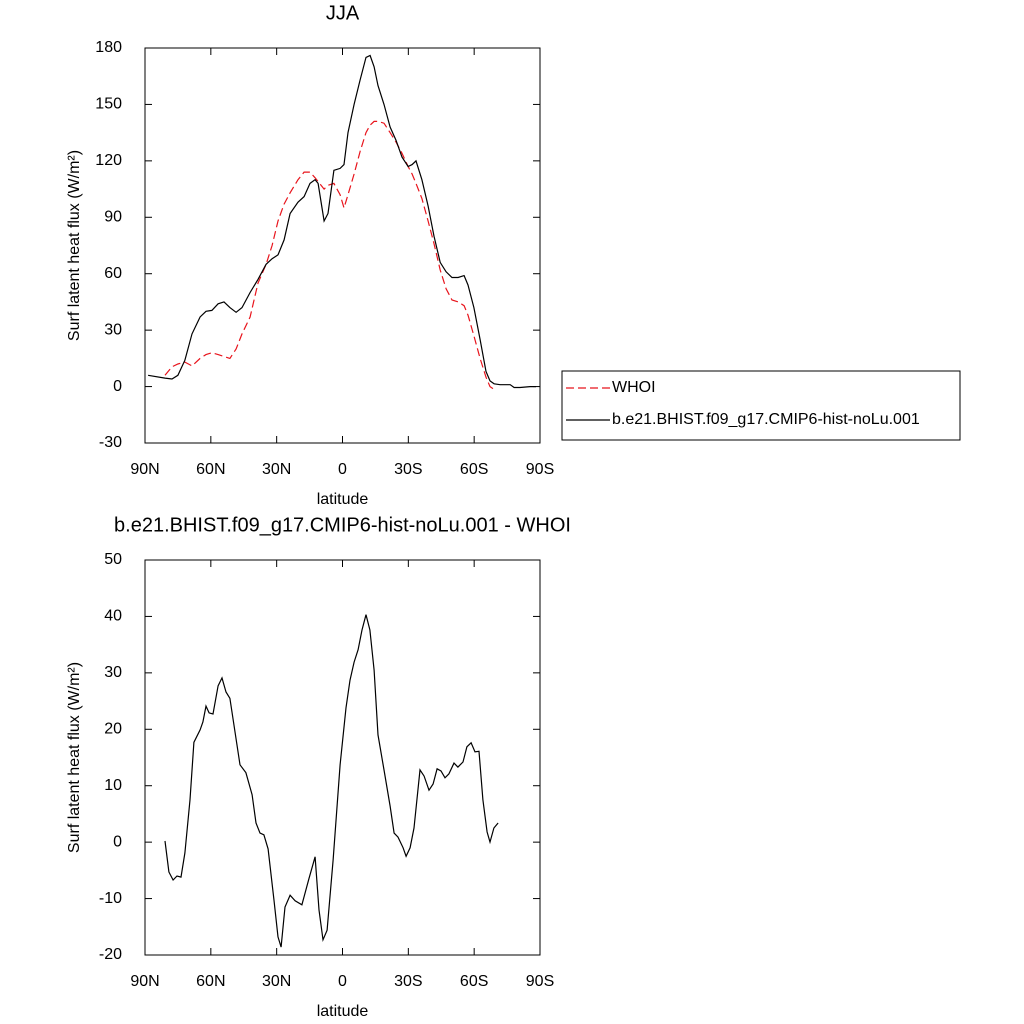  I want to click on y-tick-label: 90, so click(113, 217).